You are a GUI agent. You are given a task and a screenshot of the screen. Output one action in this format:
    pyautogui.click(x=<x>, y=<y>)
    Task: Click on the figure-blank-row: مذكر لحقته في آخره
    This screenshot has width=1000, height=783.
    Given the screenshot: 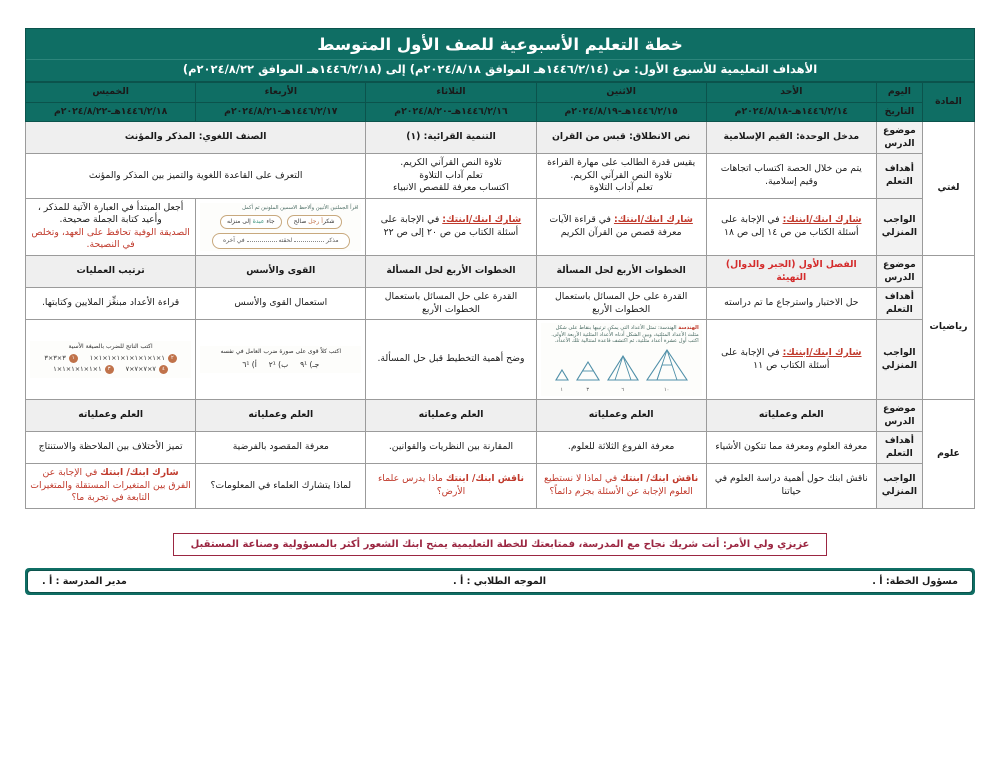 What is the action you would take?
    pyautogui.click(x=280, y=240)
    